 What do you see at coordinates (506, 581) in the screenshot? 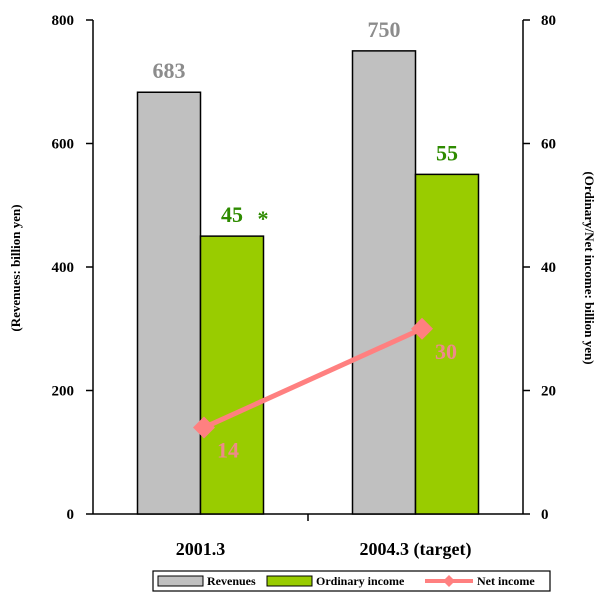
I see `legend-label: Net income` at bounding box center [506, 581].